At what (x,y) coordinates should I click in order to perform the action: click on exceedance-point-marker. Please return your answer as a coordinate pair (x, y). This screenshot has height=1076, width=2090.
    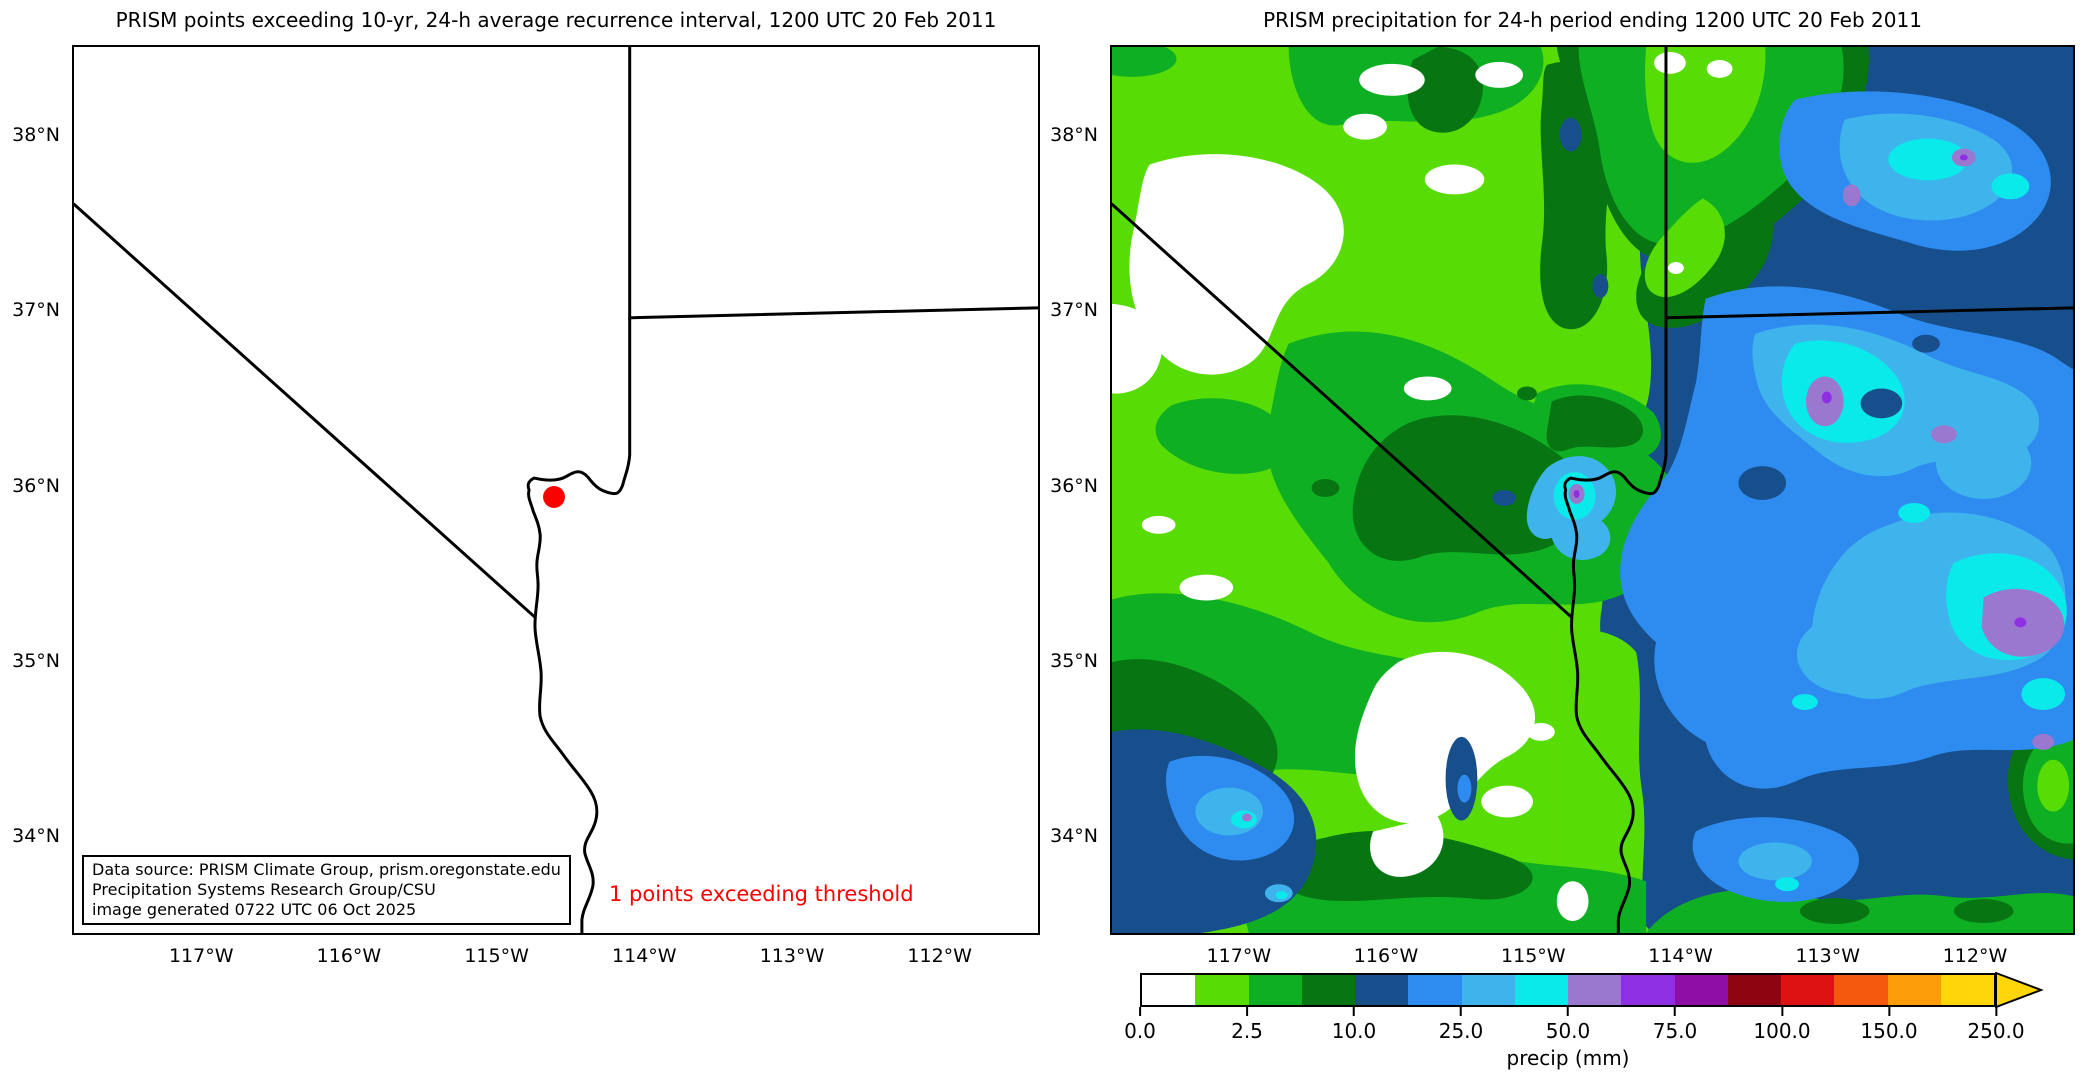
    Looking at the image, I should click on (554, 497).